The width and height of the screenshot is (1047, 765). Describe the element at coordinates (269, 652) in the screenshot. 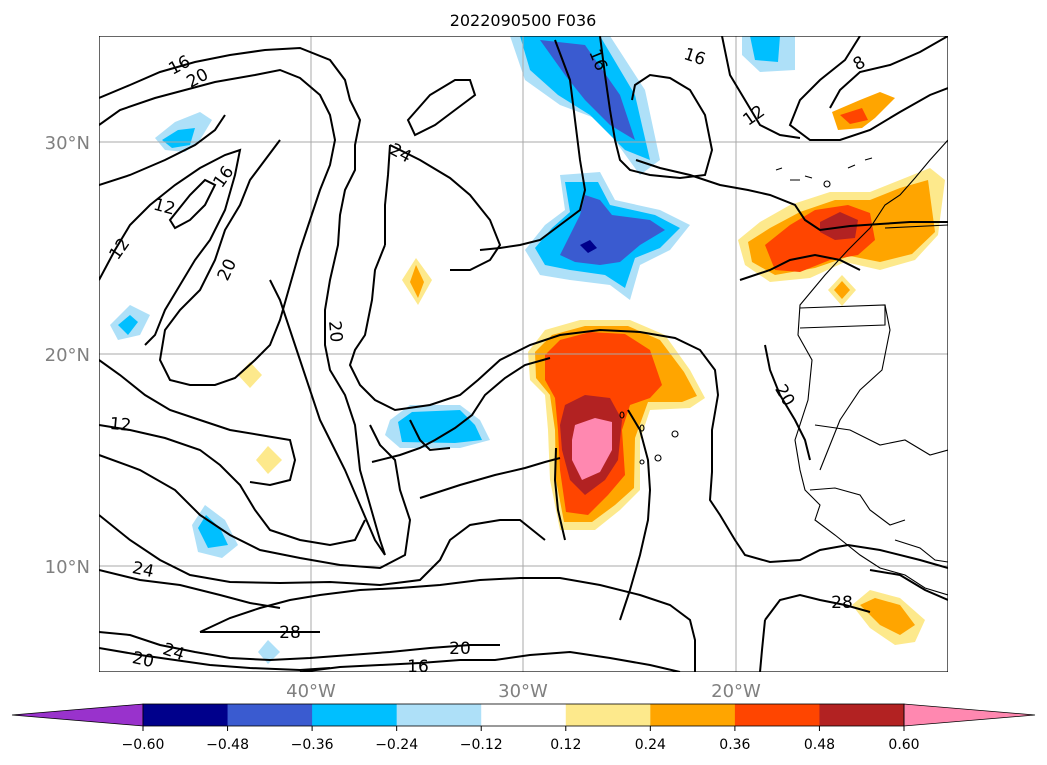

I see `negative-anomaly-south` at that location.